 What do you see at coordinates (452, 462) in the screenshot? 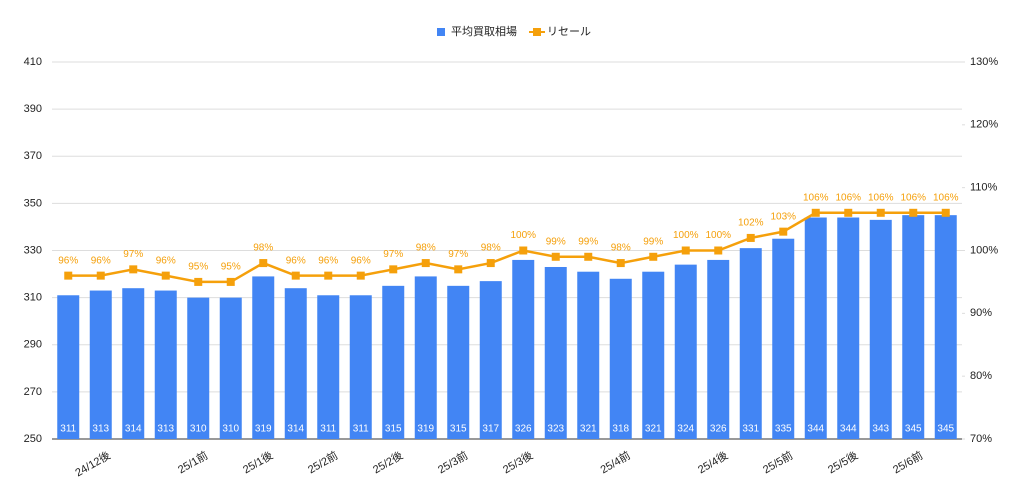
I see `x-tick-label: 25/3前` at bounding box center [452, 462].